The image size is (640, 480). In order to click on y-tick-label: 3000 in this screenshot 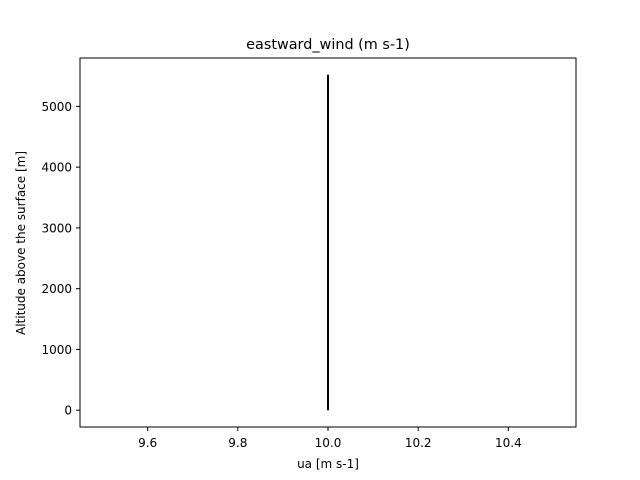, I will do `click(56, 228)`.